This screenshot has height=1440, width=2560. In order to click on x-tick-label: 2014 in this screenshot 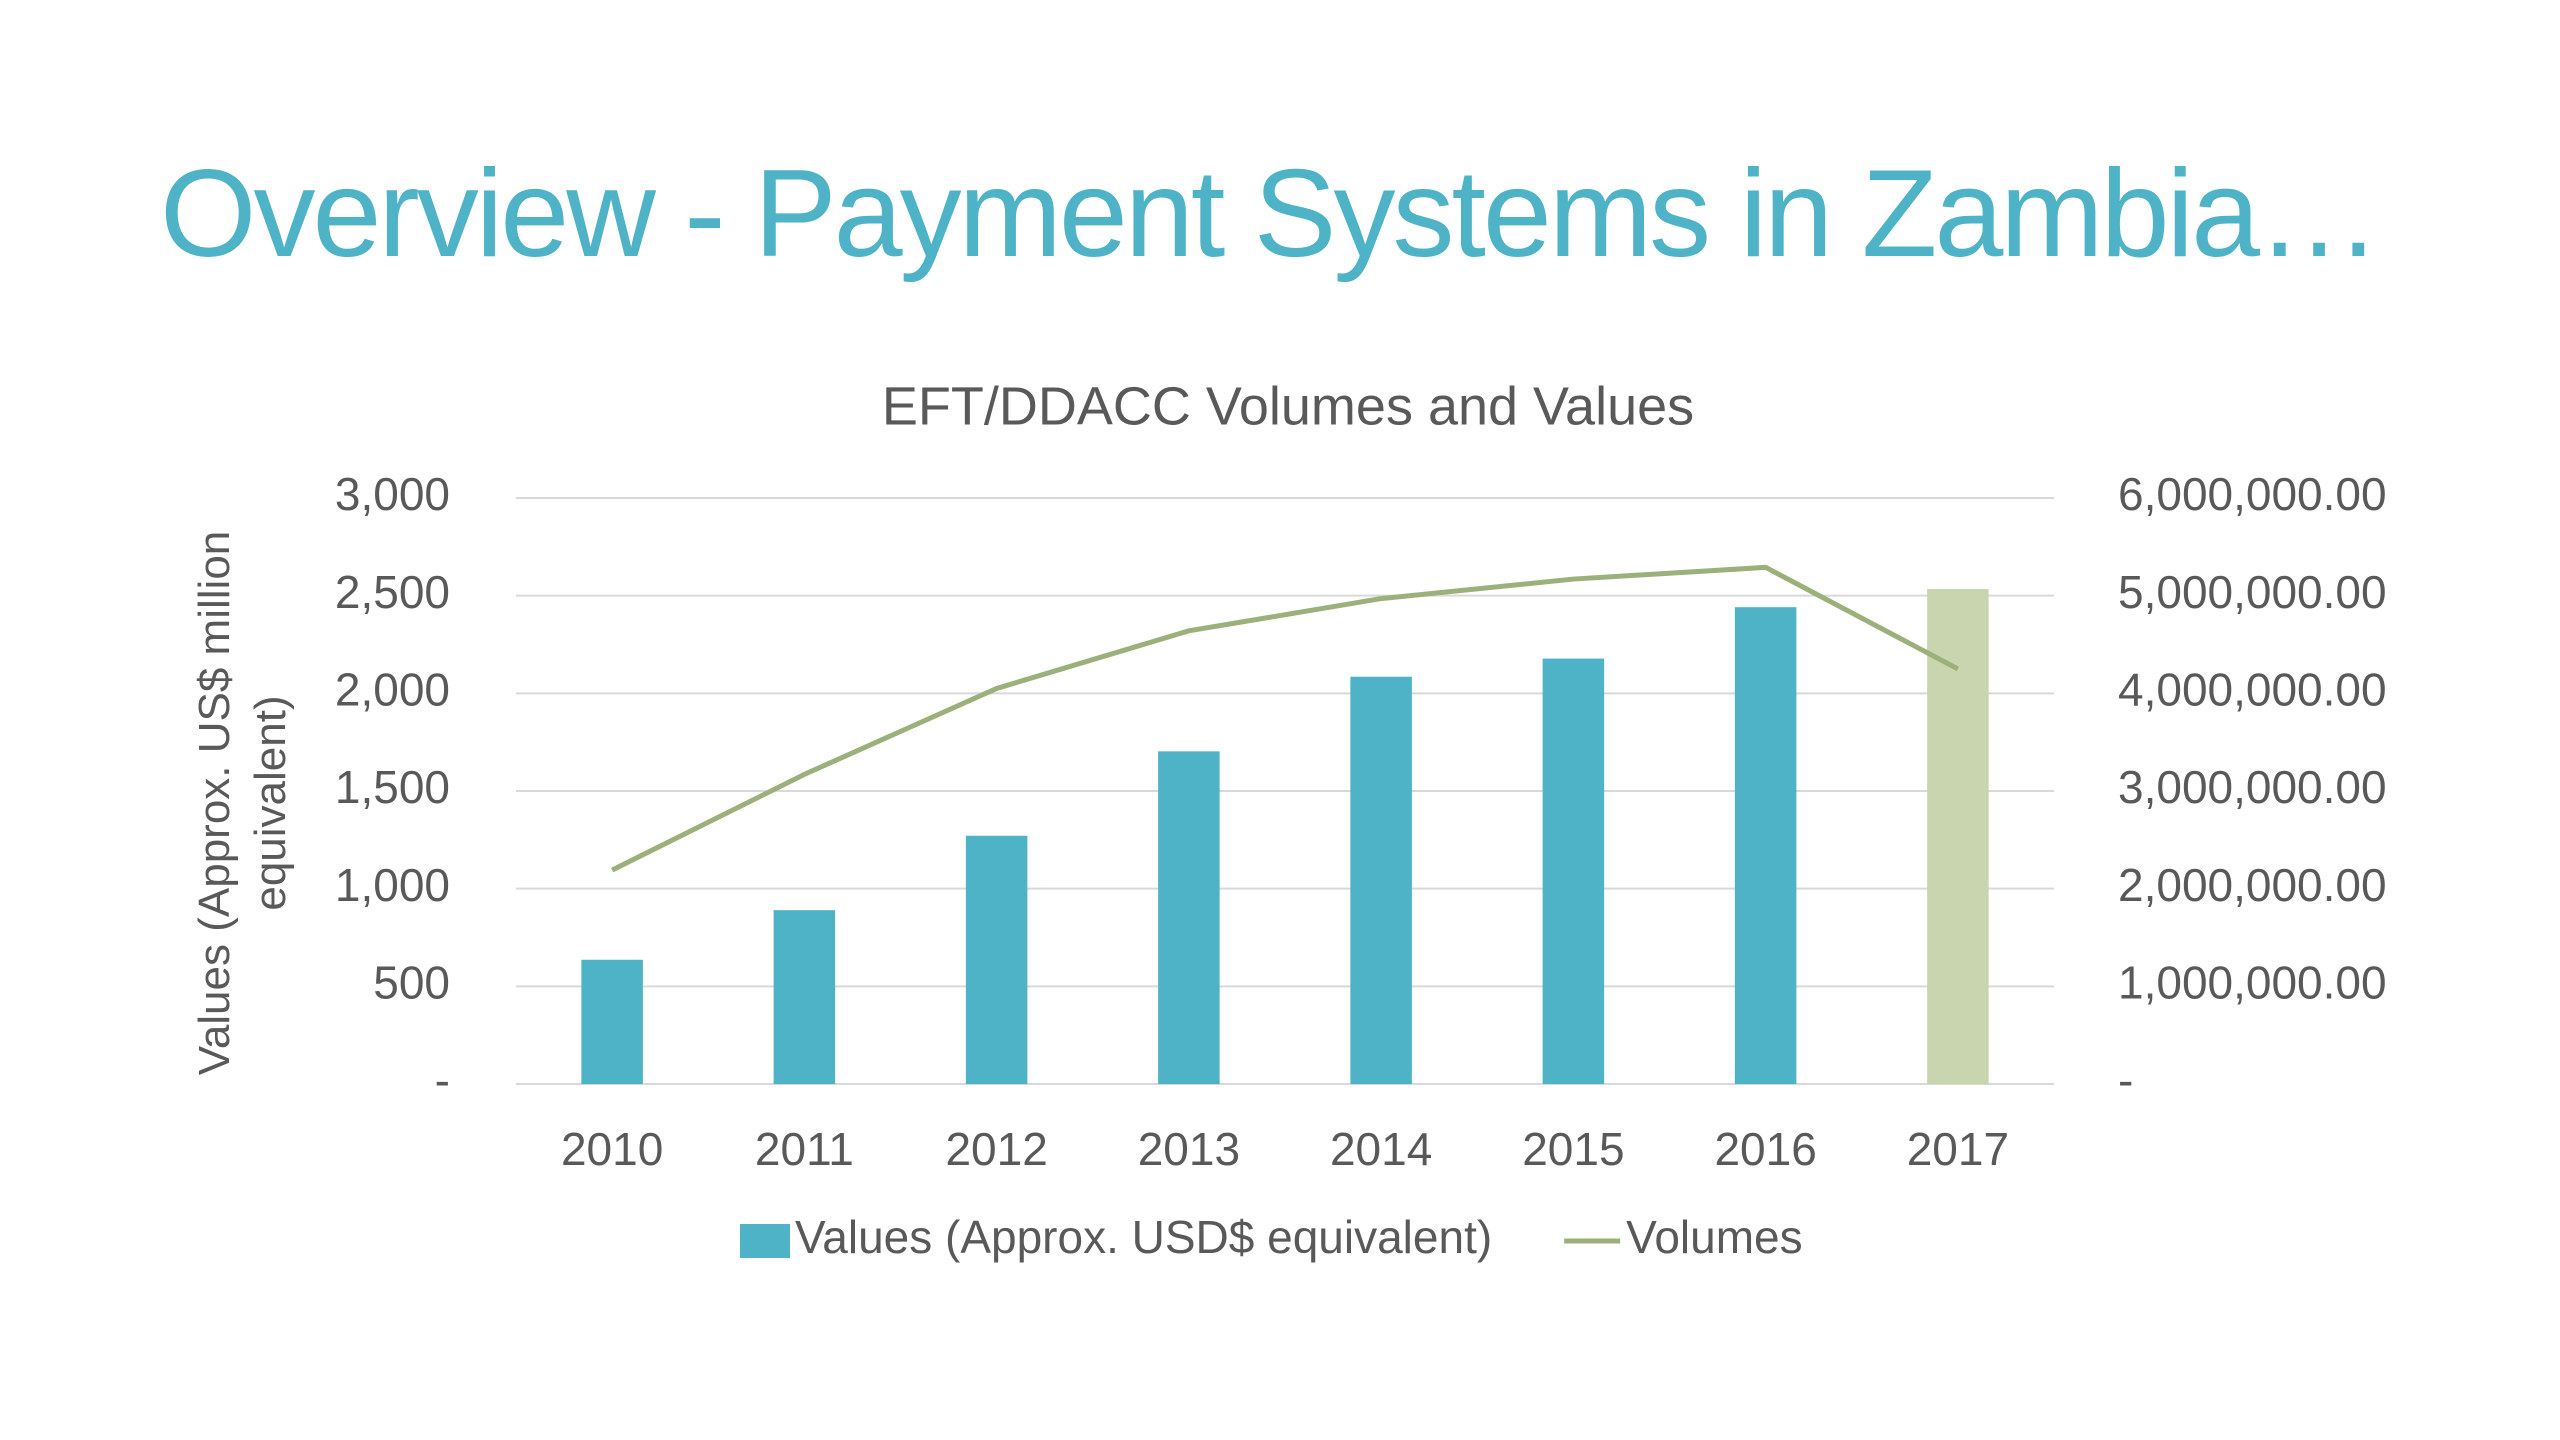, I will do `click(1381, 1149)`.